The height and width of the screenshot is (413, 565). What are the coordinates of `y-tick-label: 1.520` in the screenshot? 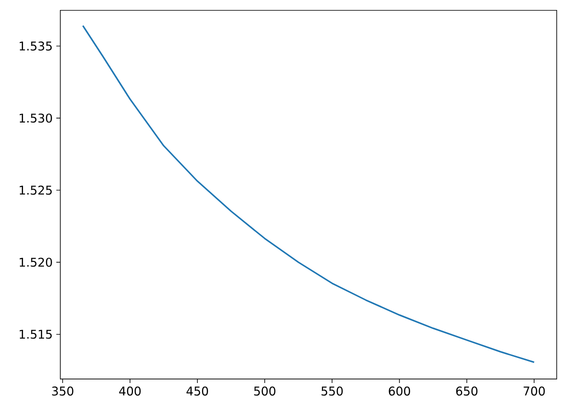 It's located at (36, 262).